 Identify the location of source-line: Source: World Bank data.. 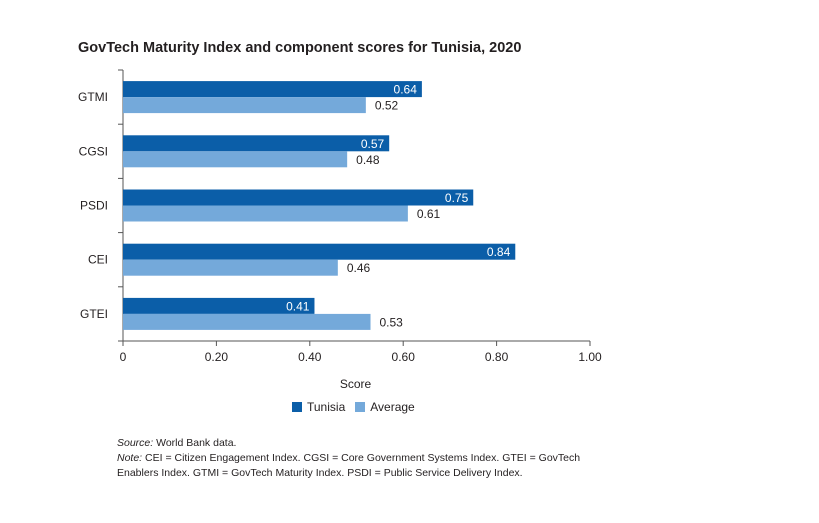
(367, 443).